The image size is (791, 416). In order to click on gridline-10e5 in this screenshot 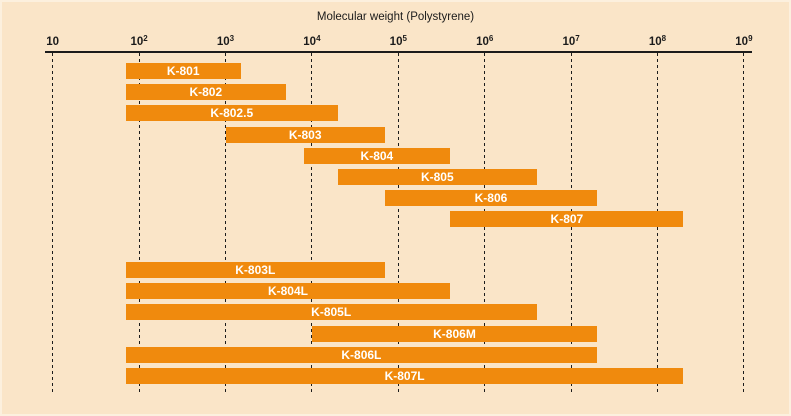, I will do `click(398, 222)`.